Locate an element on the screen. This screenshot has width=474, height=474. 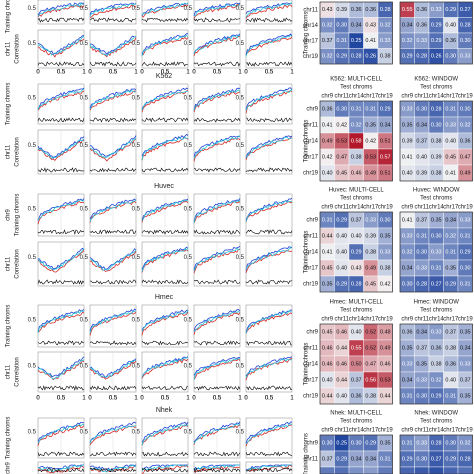
heat-cell is located at coordinates (327, 470).